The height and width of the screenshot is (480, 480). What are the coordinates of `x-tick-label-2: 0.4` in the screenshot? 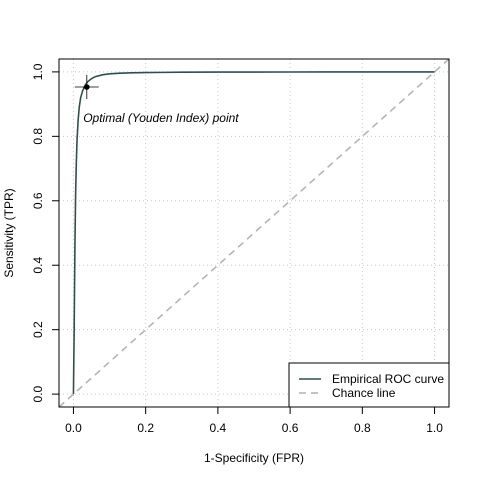 It's located at (218, 428).